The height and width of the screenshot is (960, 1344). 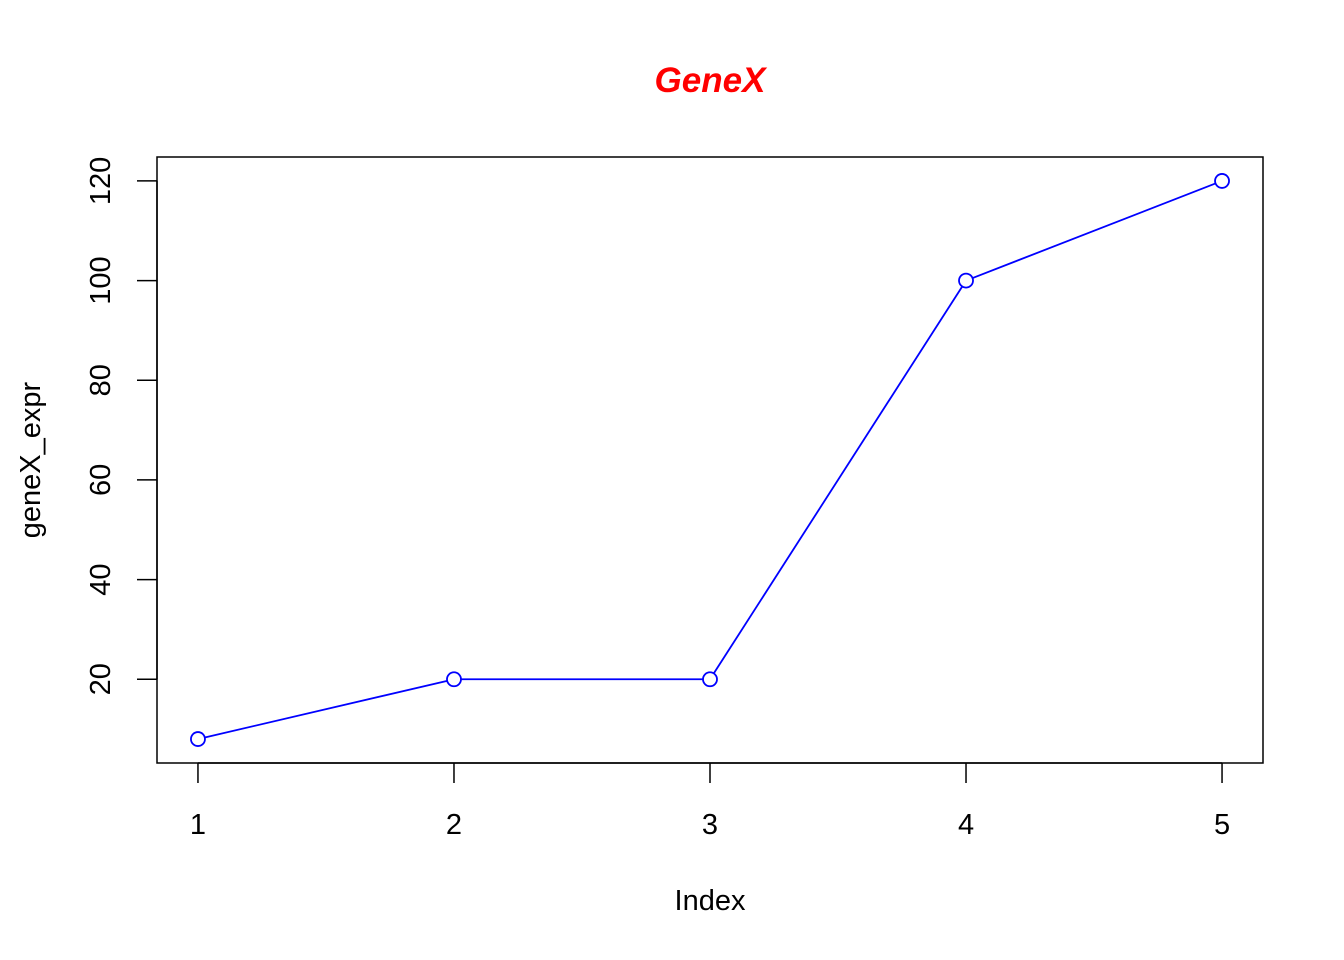 I want to click on x-axis-label: Index, so click(x=710, y=901).